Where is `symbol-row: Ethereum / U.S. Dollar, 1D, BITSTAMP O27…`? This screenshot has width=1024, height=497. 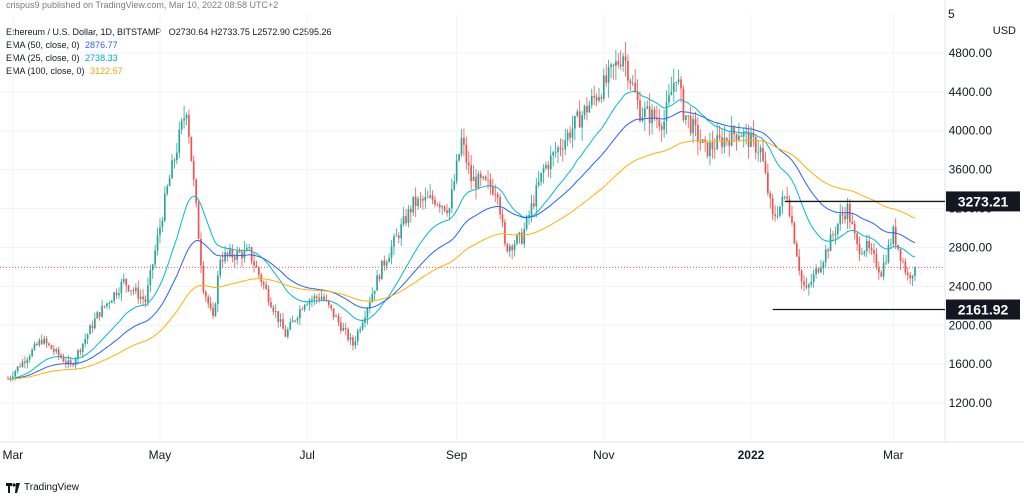
symbol-row: Ethereum / U.S. Dollar, 1D, BITSTAMP O27… is located at coordinates (169, 32).